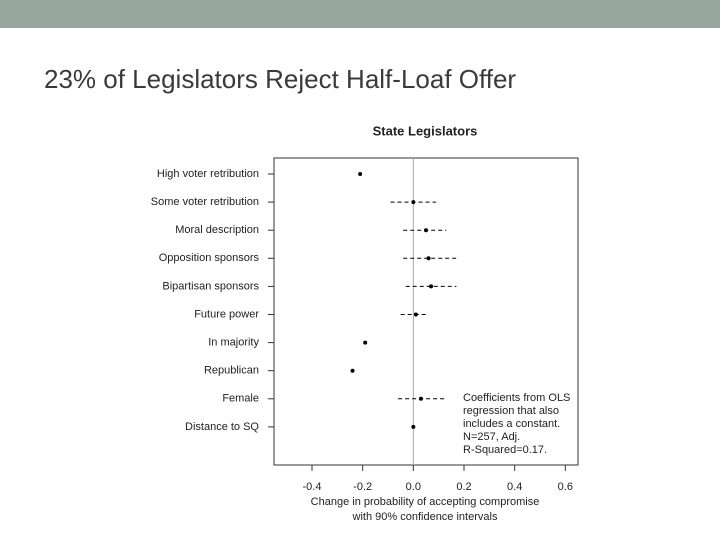  What do you see at coordinates (240, 399) in the screenshot?
I see `y-tick-label: Female` at bounding box center [240, 399].